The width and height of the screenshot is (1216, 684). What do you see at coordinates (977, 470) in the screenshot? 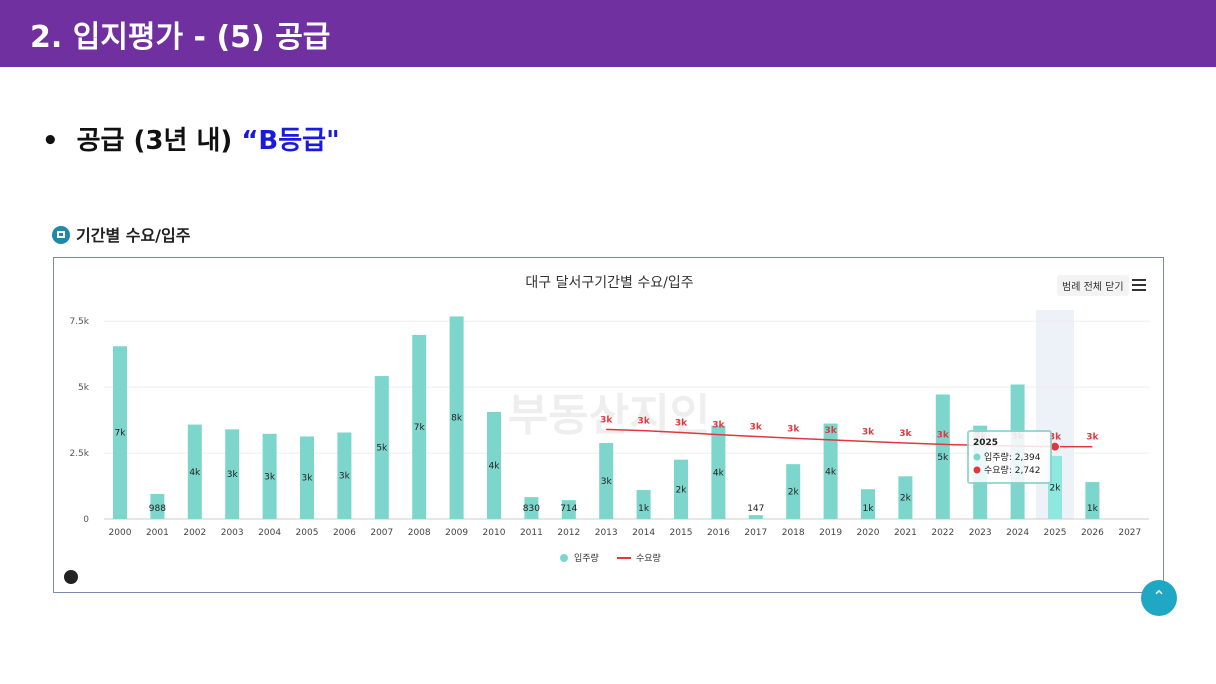
I see `tooltip-line-marker` at bounding box center [977, 470].